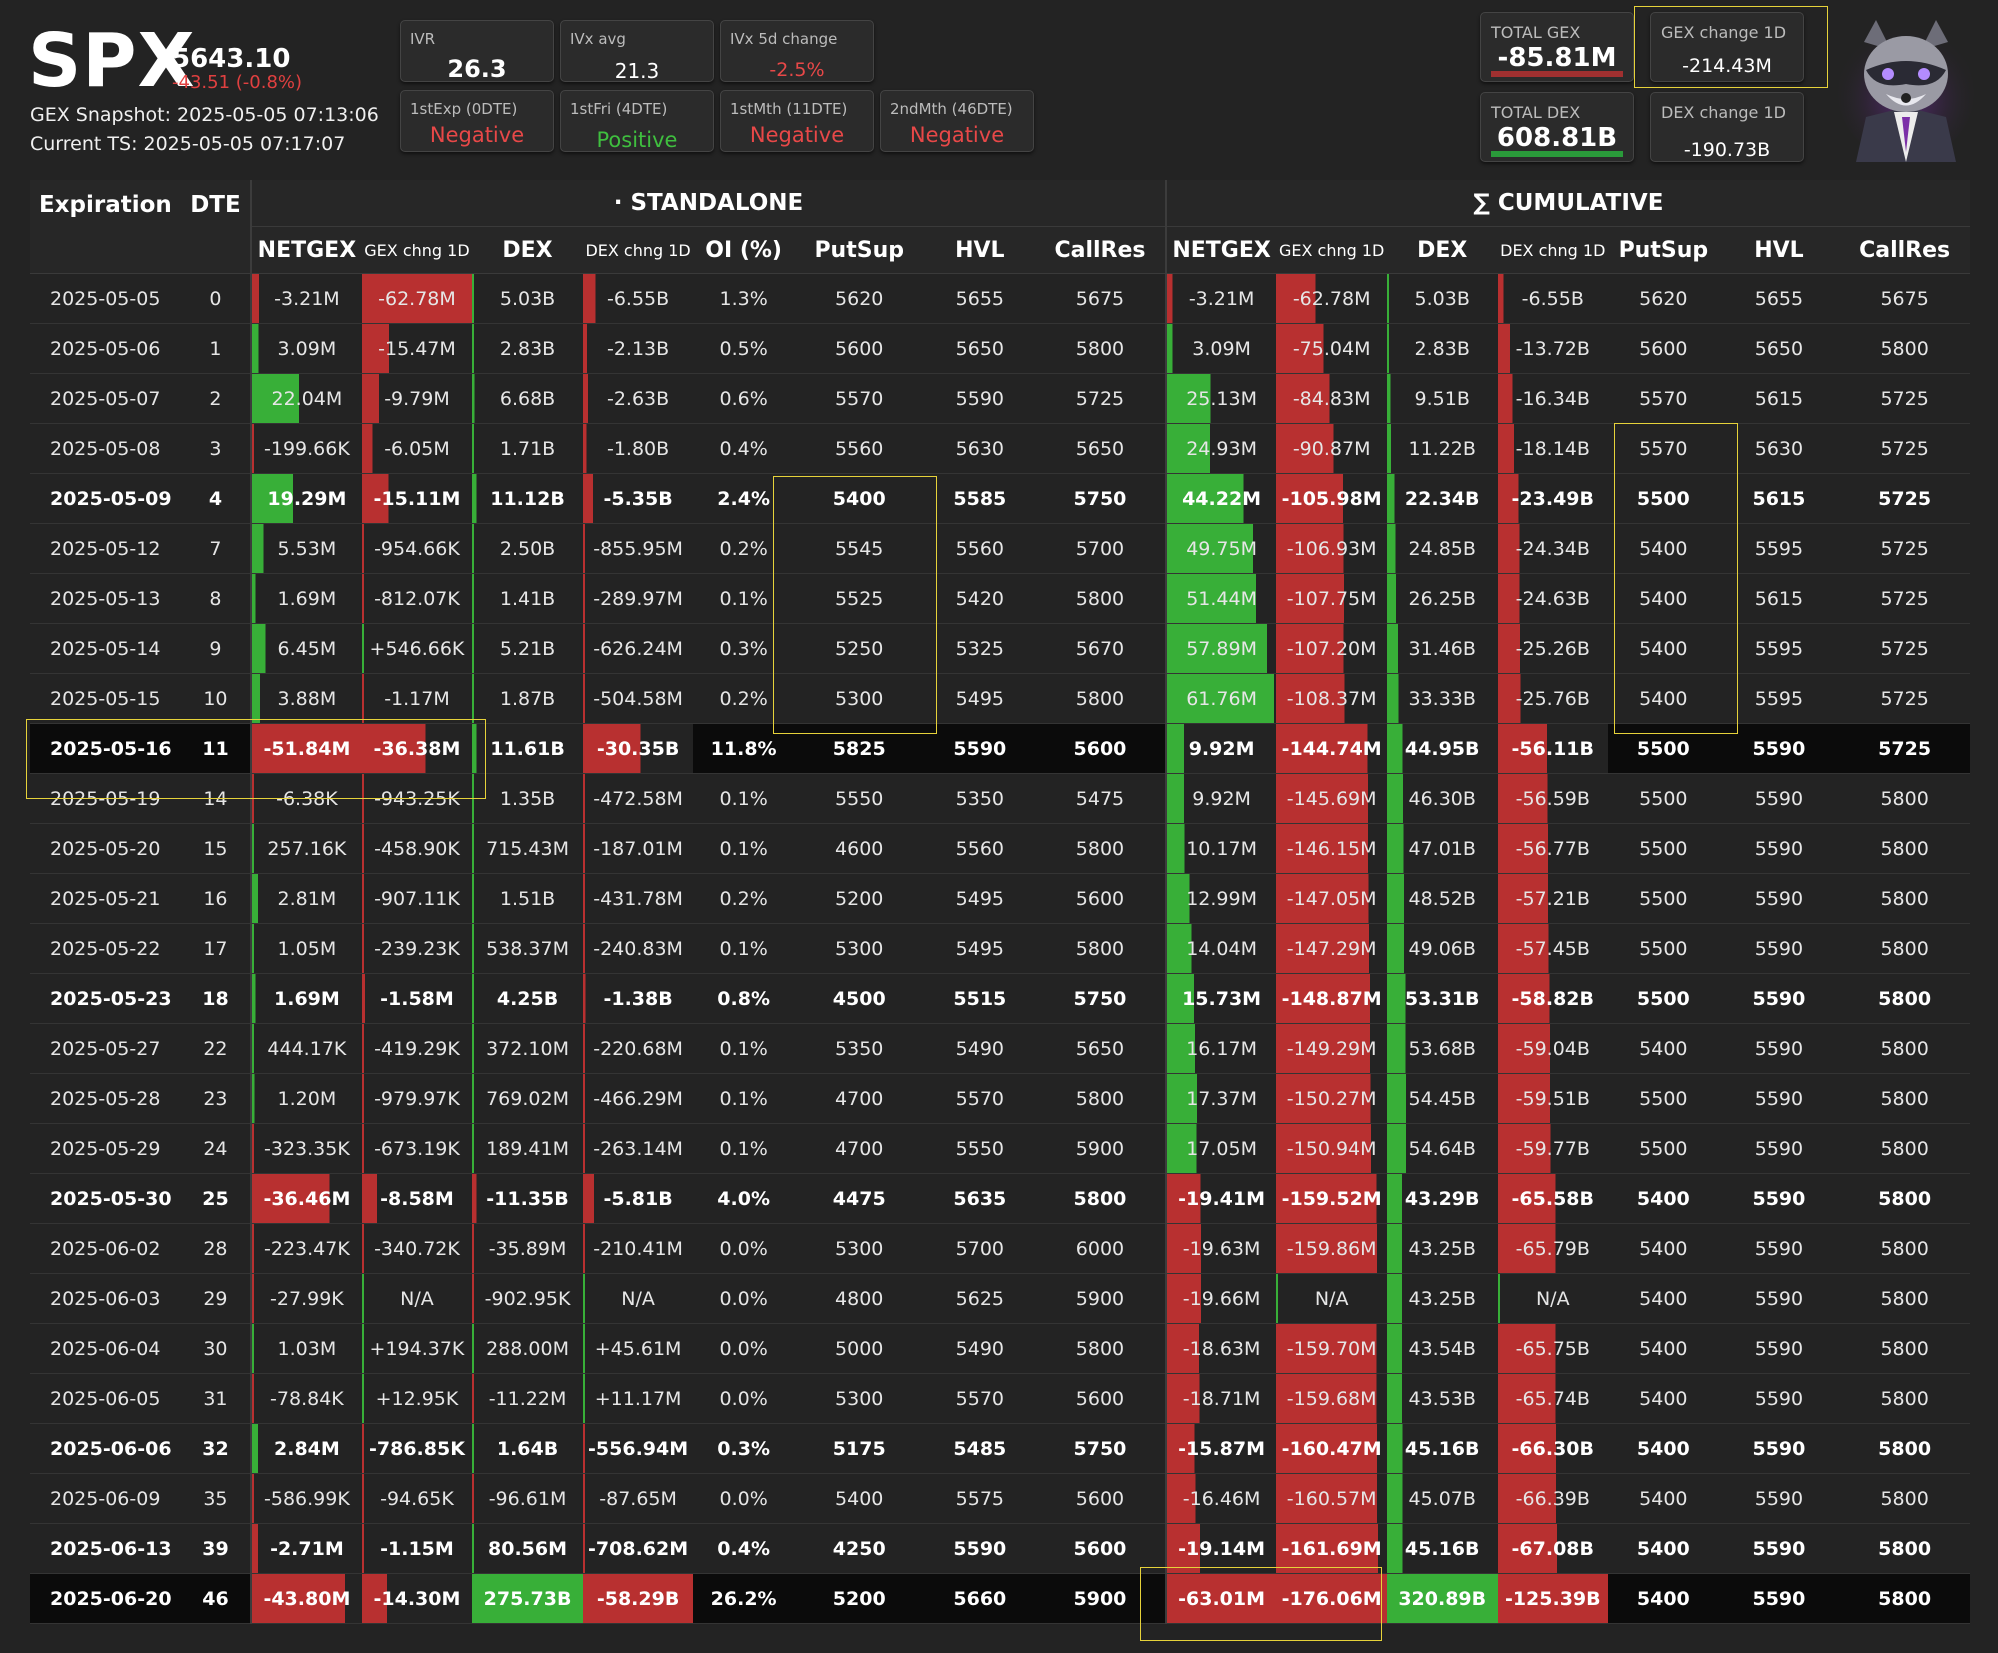  I want to click on cum-dex-chng-cell: -13.72B, so click(1553, 348).